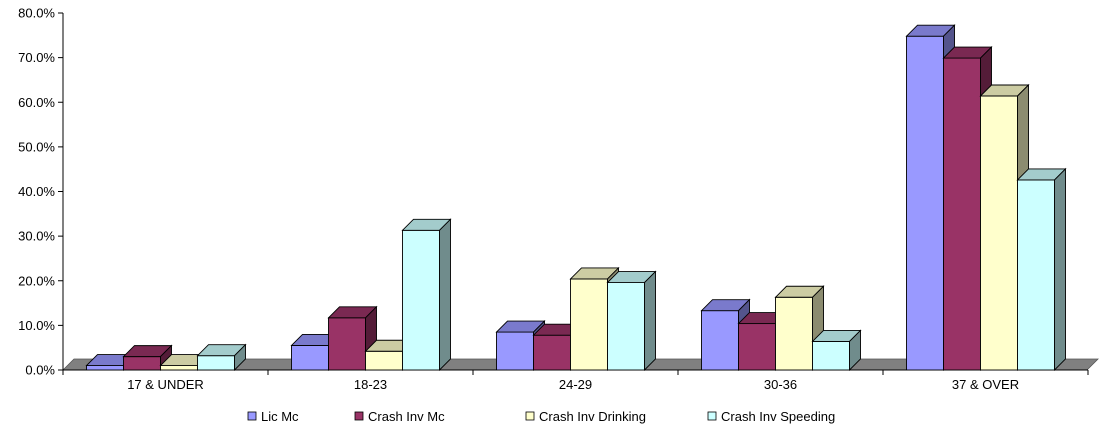 Image resolution: width=1099 pixels, height=431 pixels. I want to click on x-tick-label: 18-23, so click(370, 384).